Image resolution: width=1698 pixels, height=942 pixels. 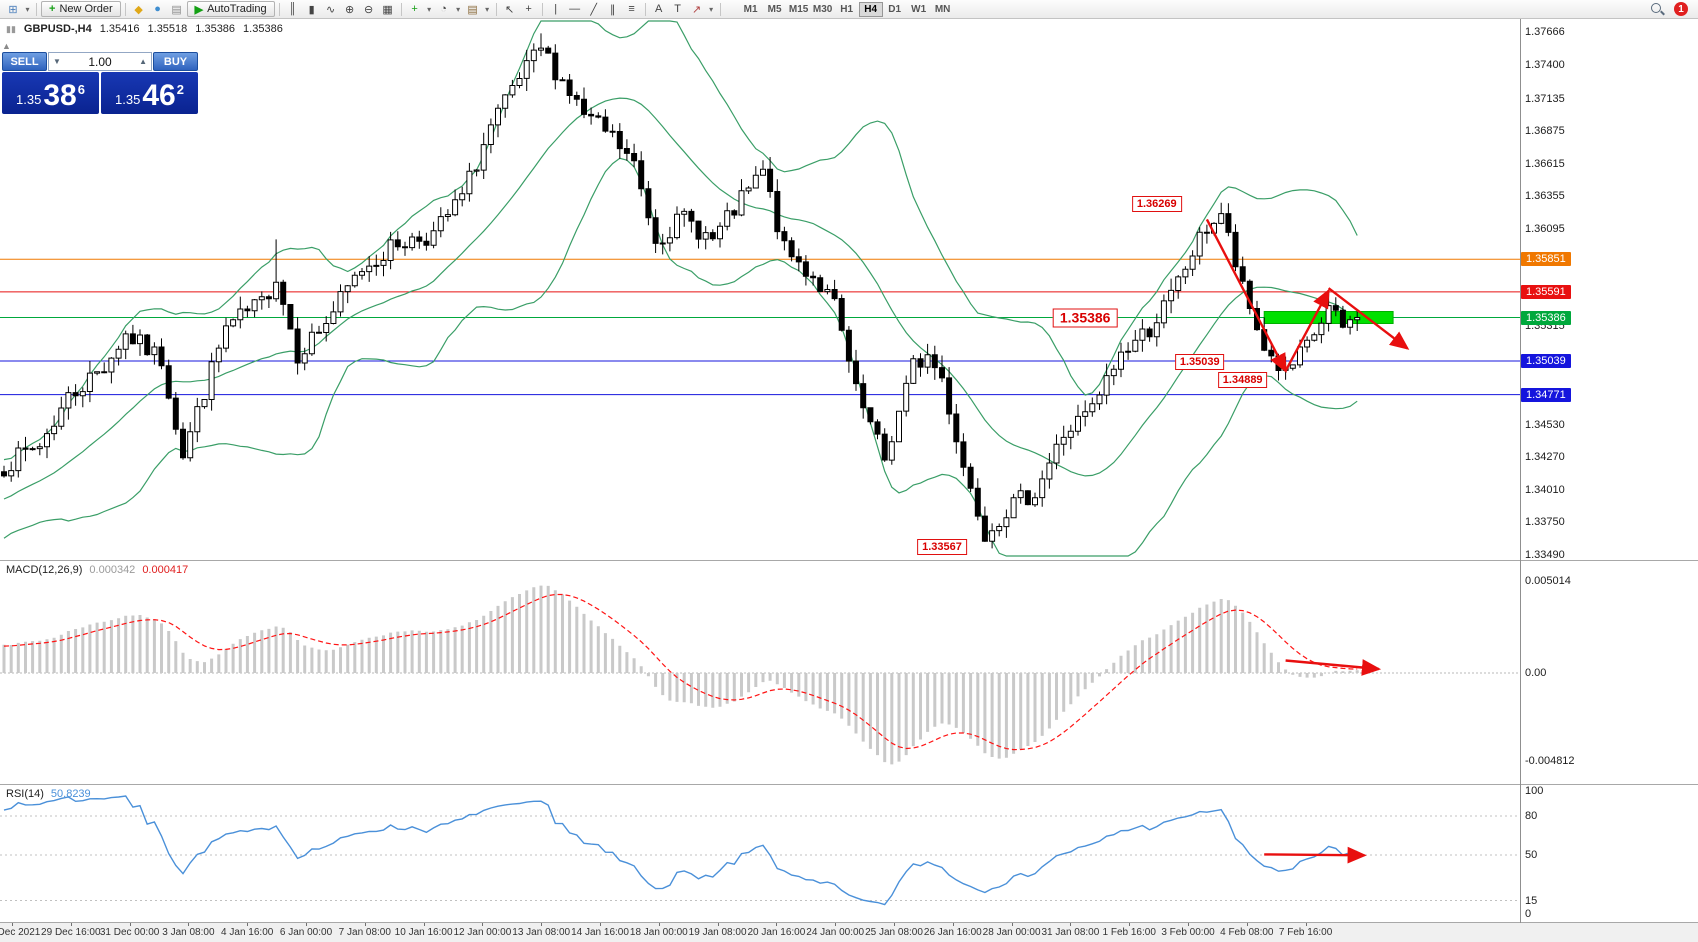 I want to click on chart-macd-separator, so click(x=849, y=560).